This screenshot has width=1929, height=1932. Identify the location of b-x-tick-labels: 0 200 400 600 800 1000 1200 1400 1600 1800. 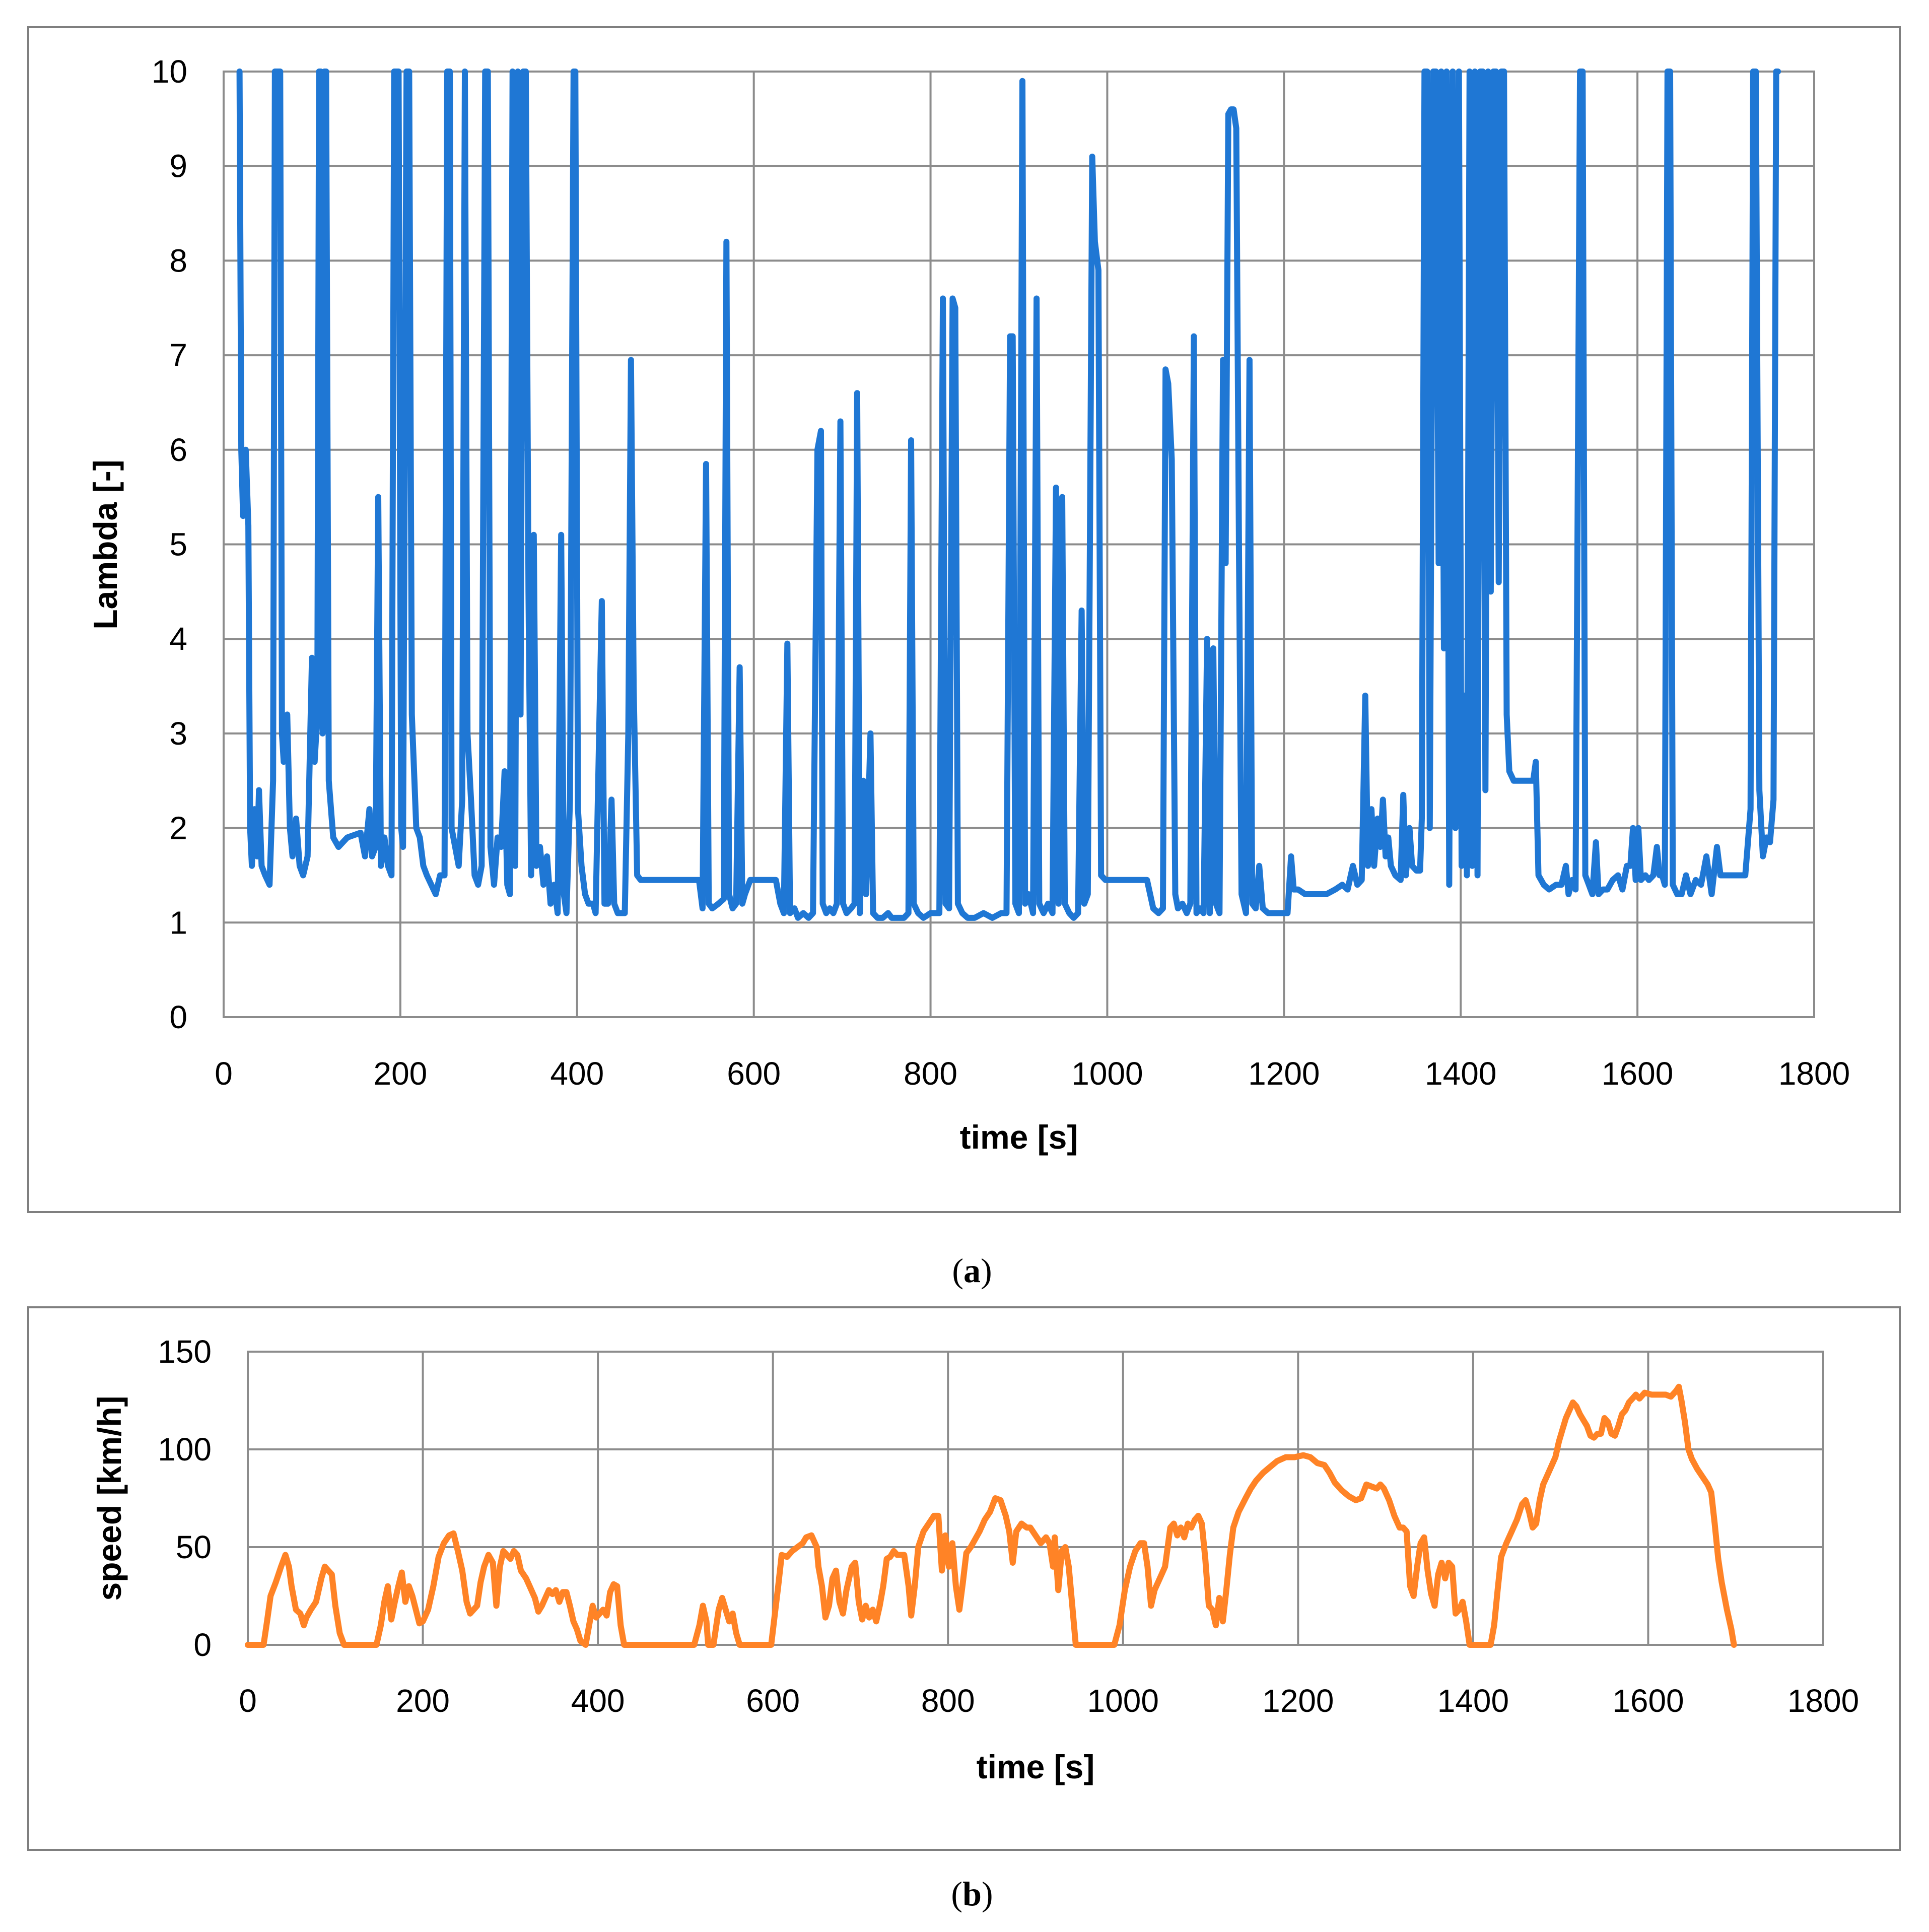
(1049, 1701).